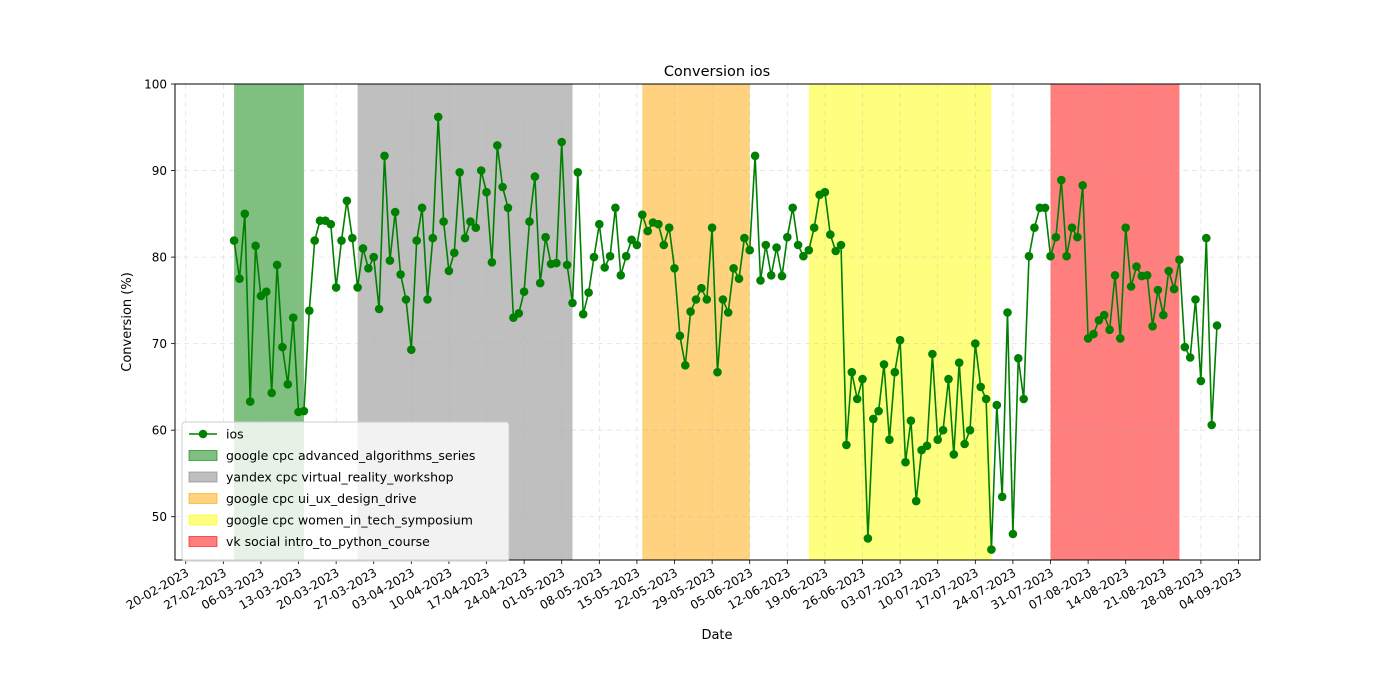  I want to click on y-axis: 50 60 70 80 90 100, so click(159, 301).